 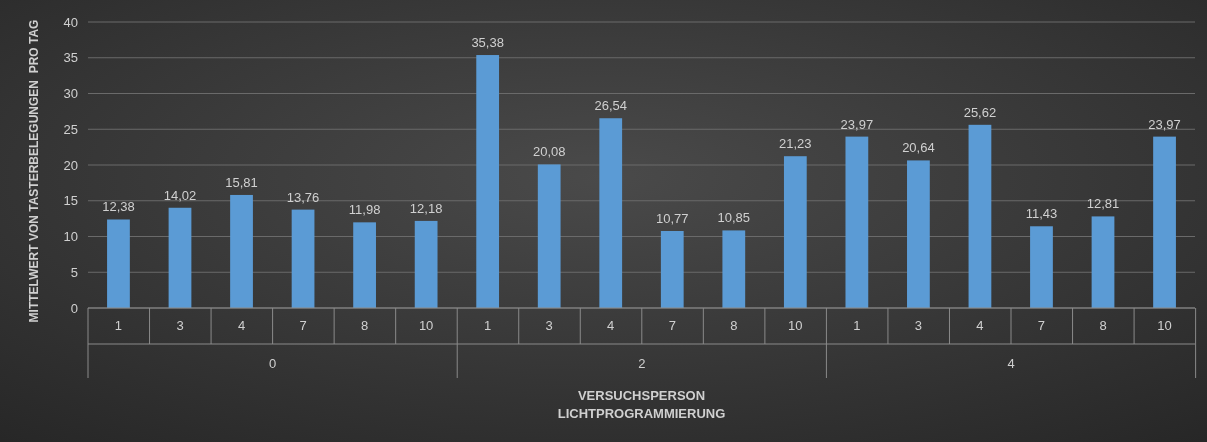 What do you see at coordinates (487, 43) in the screenshot?
I see `data-label: 35,38` at bounding box center [487, 43].